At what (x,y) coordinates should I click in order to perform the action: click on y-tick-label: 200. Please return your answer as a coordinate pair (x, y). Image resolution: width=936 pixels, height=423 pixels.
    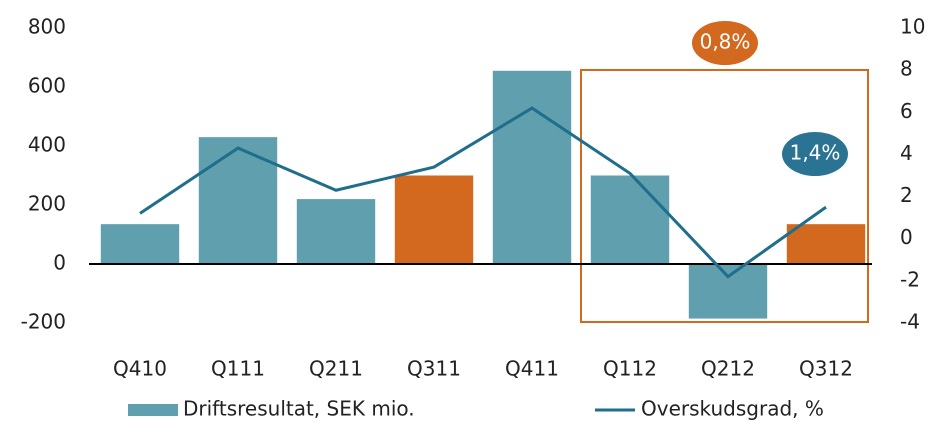
    Looking at the image, I should click on (47, 204).